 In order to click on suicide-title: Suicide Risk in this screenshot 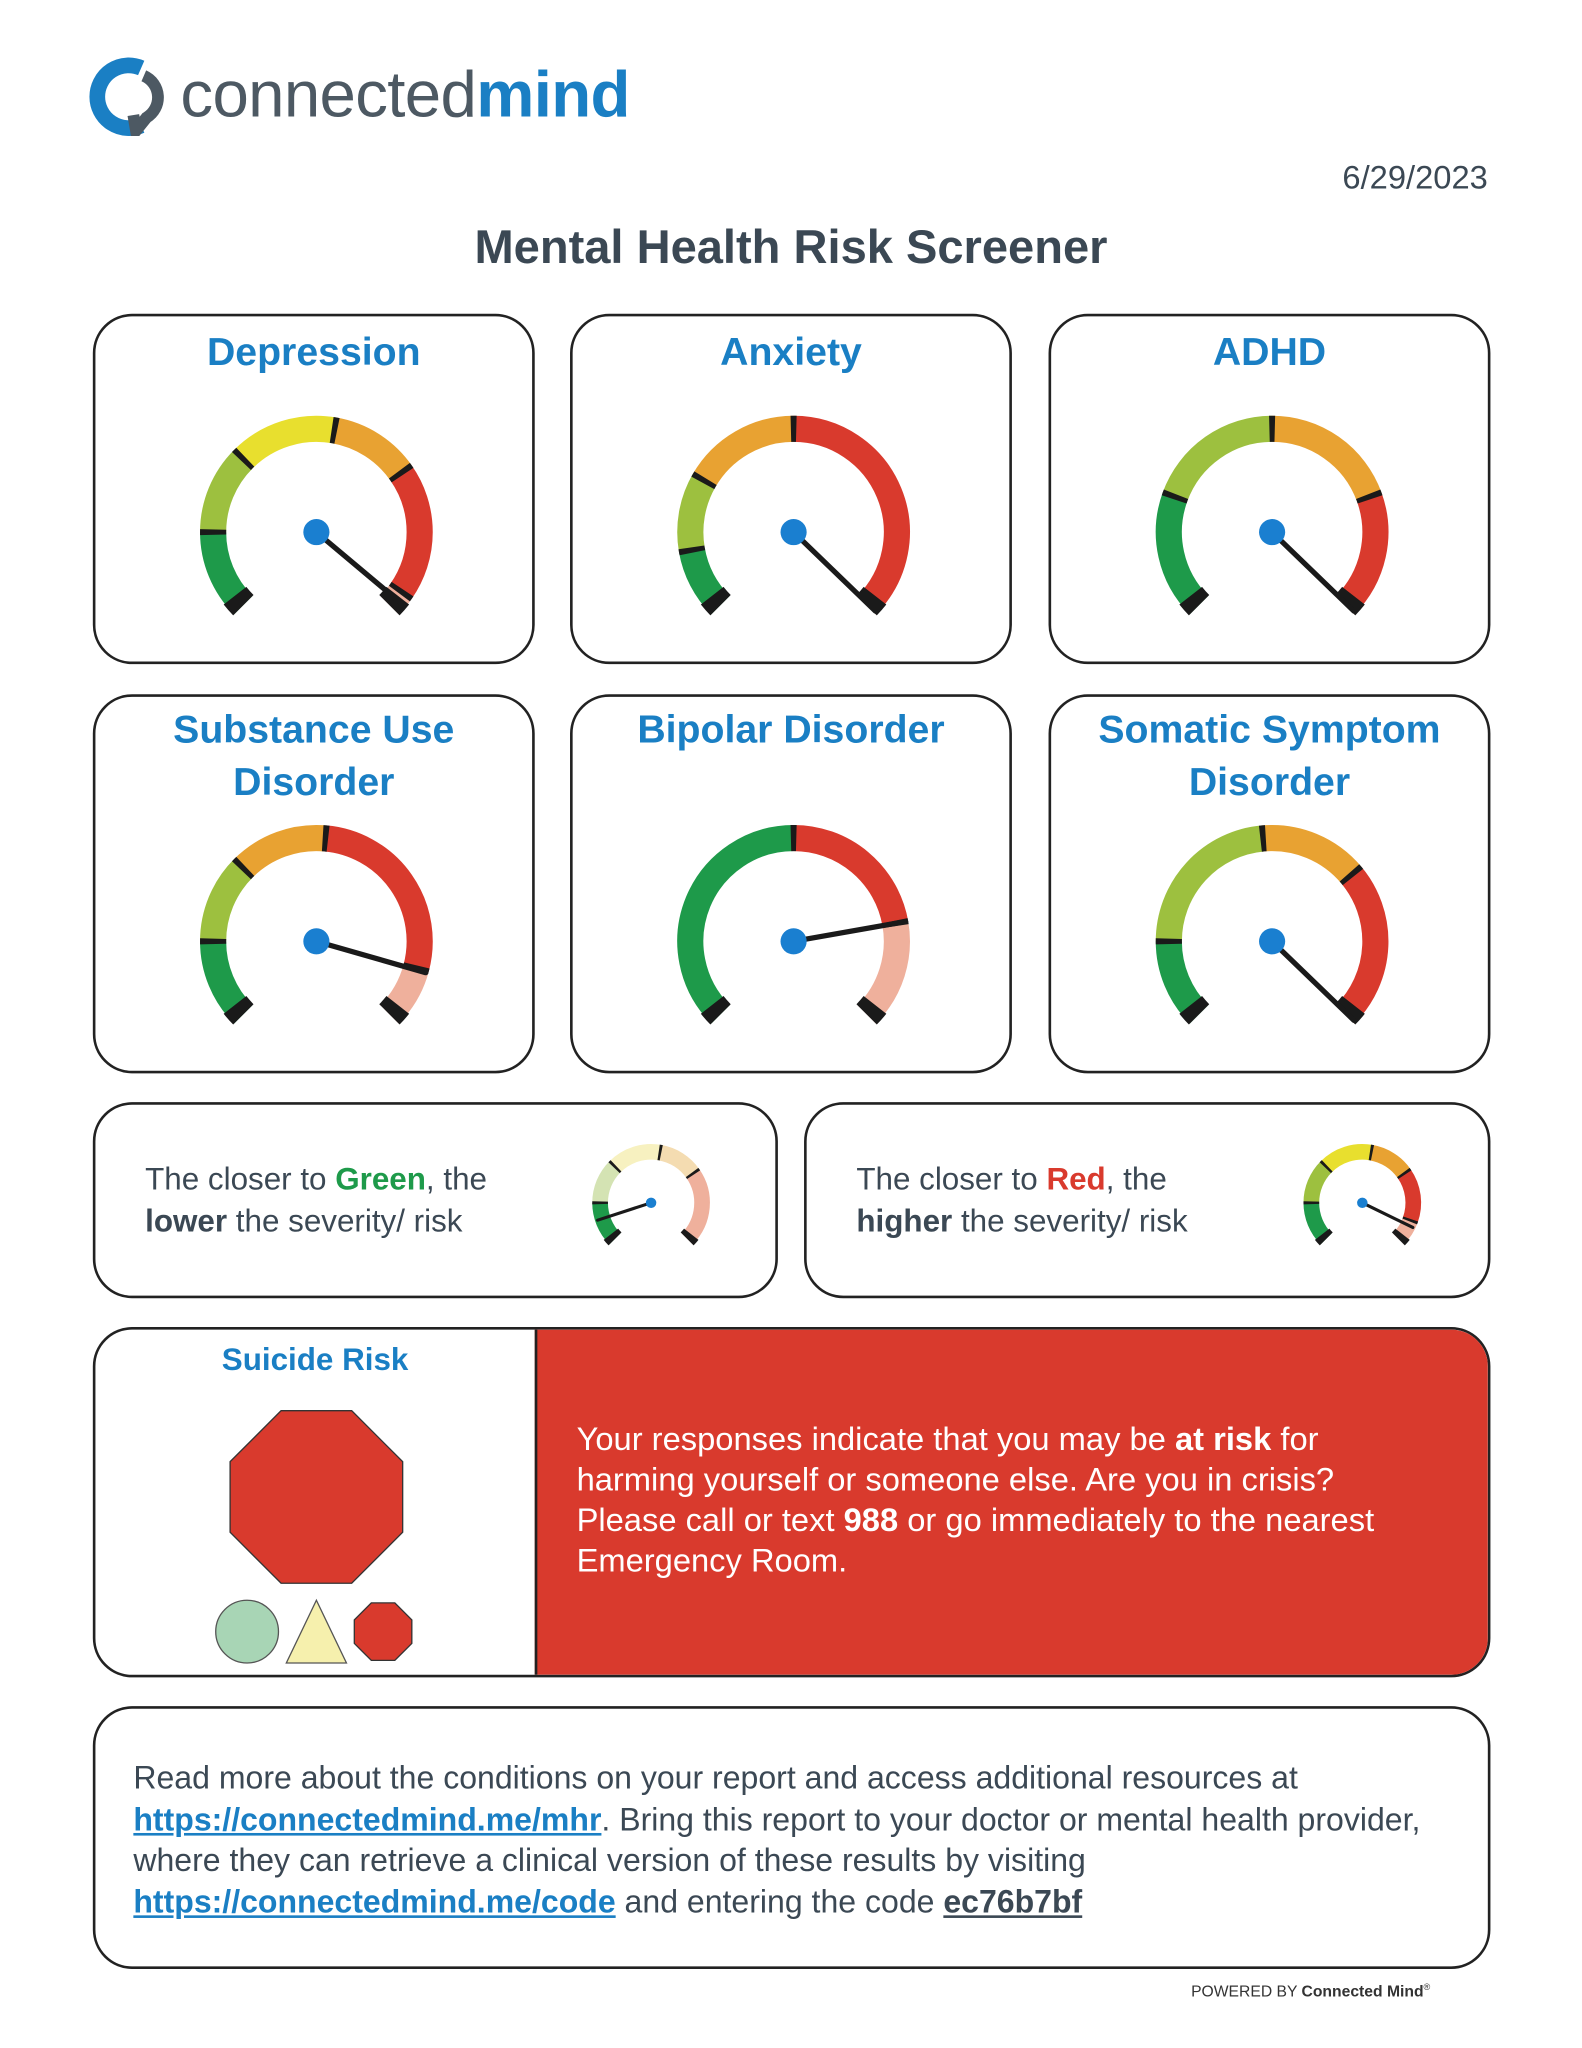, I will do `click(315, 1360)`.